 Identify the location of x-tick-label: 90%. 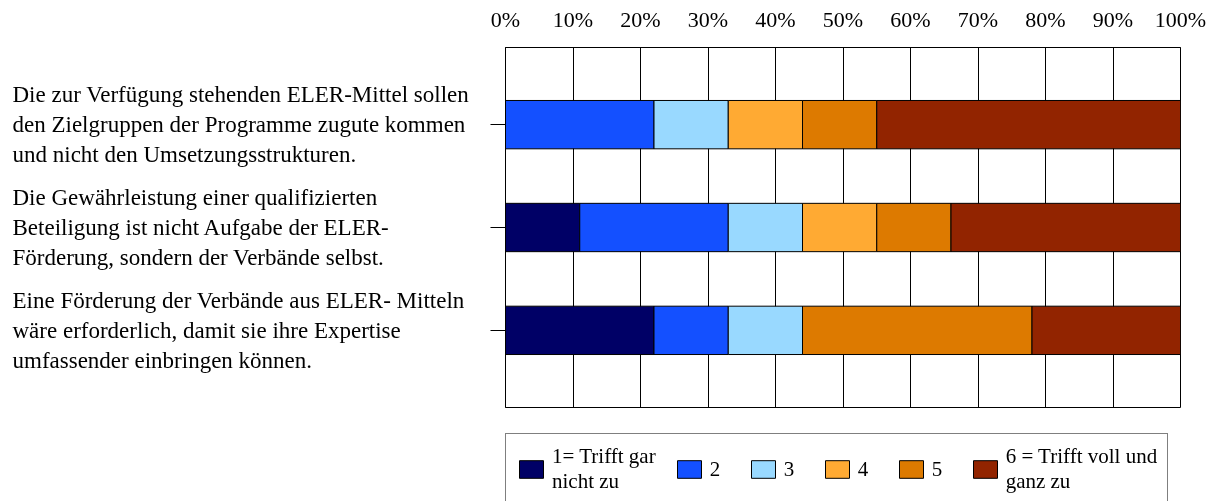
(1113, 19).